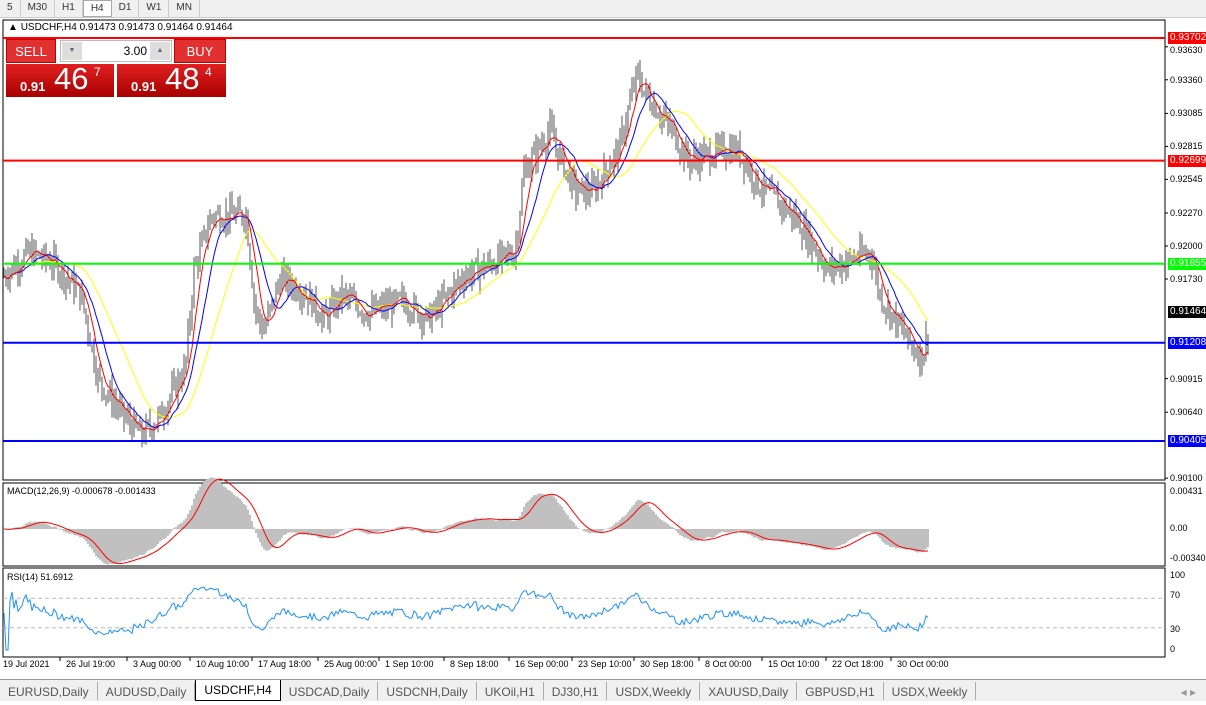 The width and height of the screenshot is (1206, 705). What do you see at coordinates (1188, 692) in the screenshot?
I see `tab-scroll-arrows-icon: ◂ ▸` at bounding box center [1188, 692].